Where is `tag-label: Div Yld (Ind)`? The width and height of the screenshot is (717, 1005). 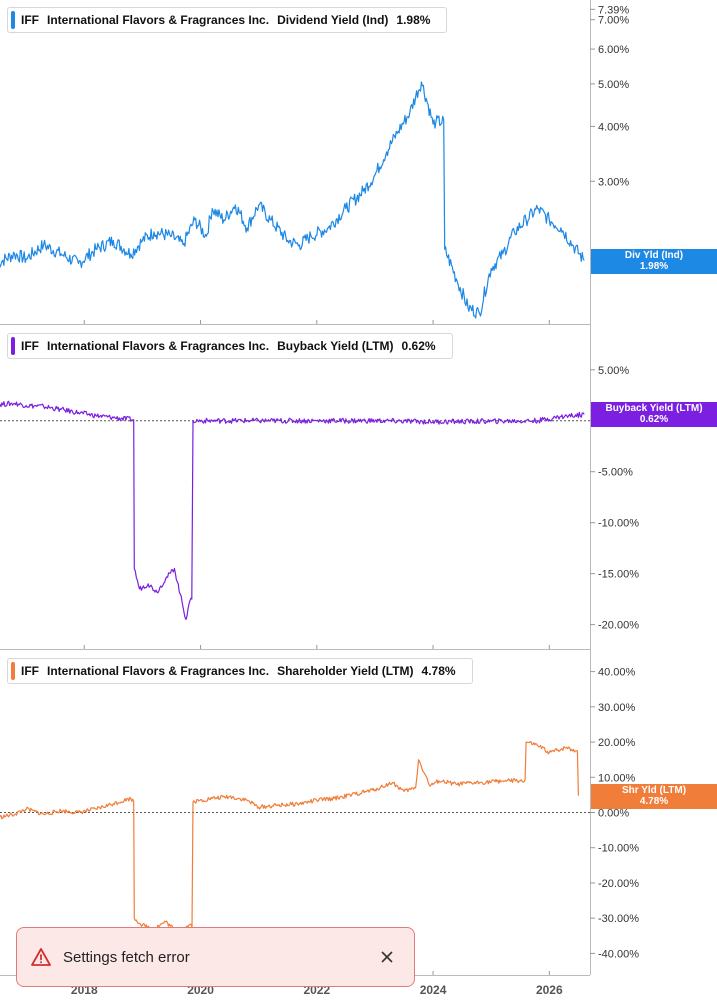 tag-label: Div Yld (Ind) is located at coordinates (654, 255).